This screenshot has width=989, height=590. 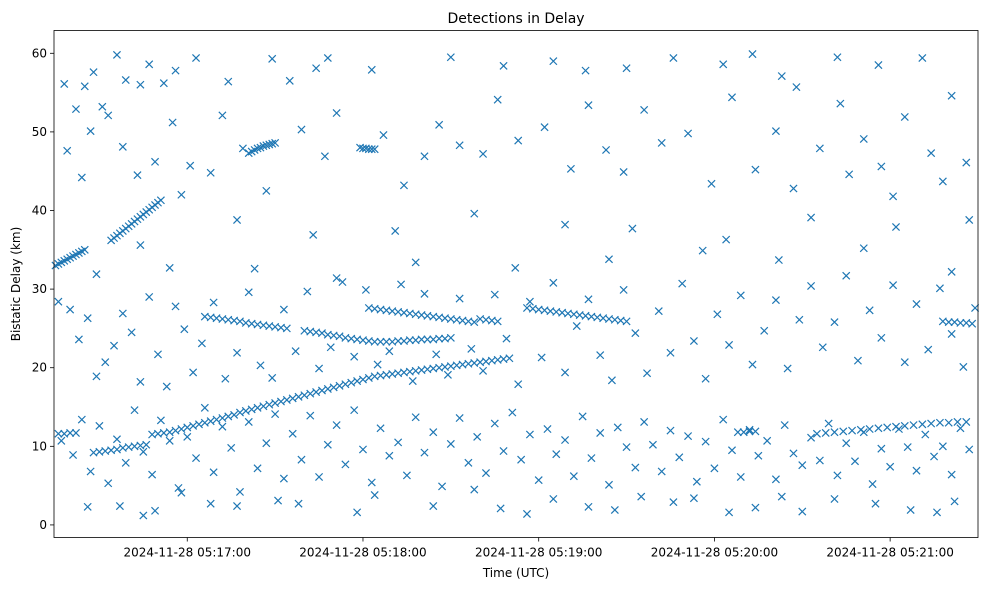 I want to click on y-axis: 0 10 20 30 40 50 60, so click(x=43, y=289).